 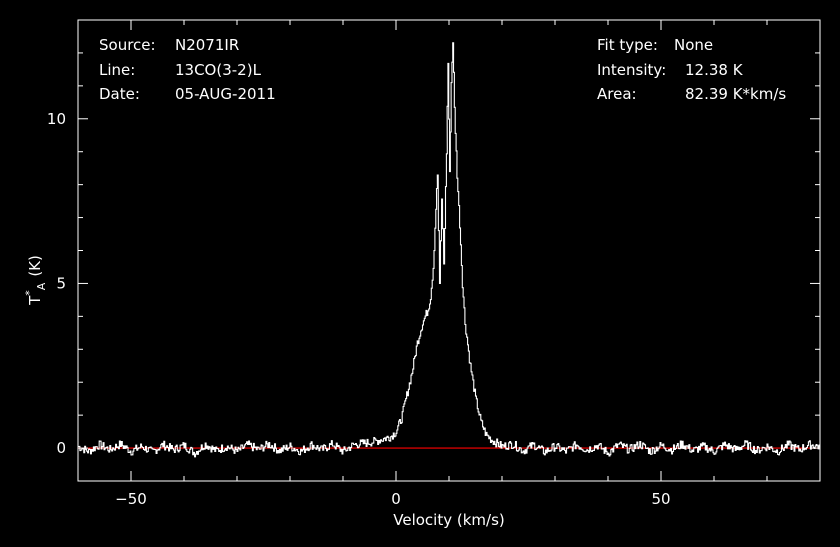 What do you see at coordinates (35, 266) in the screenshot?
I see `y-axis-label-unit: (K)` at bounding box center [35, 266].